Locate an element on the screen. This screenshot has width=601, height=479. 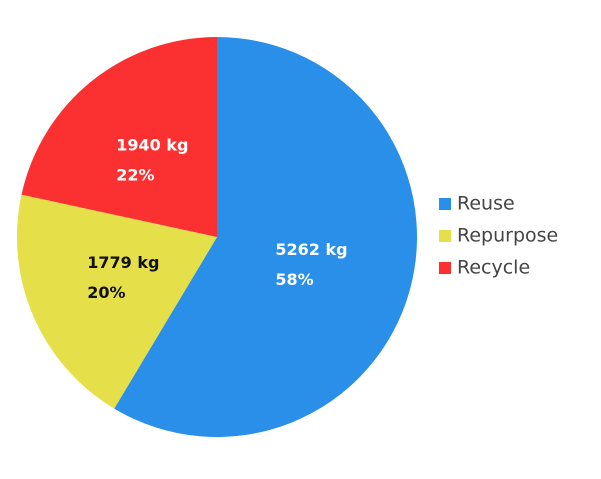
pie-slice is located at coordinates (119, 137).